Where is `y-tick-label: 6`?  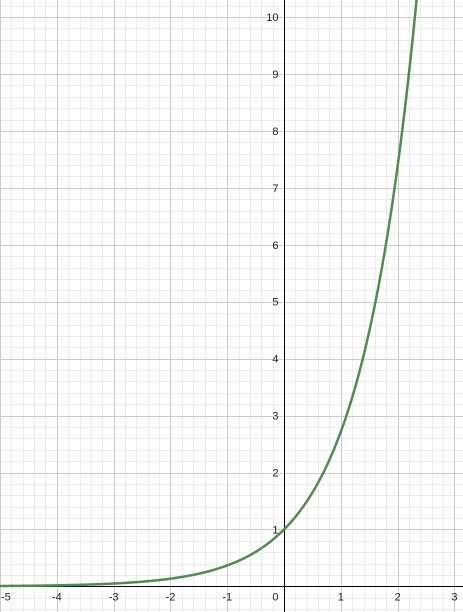 y-tick-label: 6 is located at coordinates (275, 246).